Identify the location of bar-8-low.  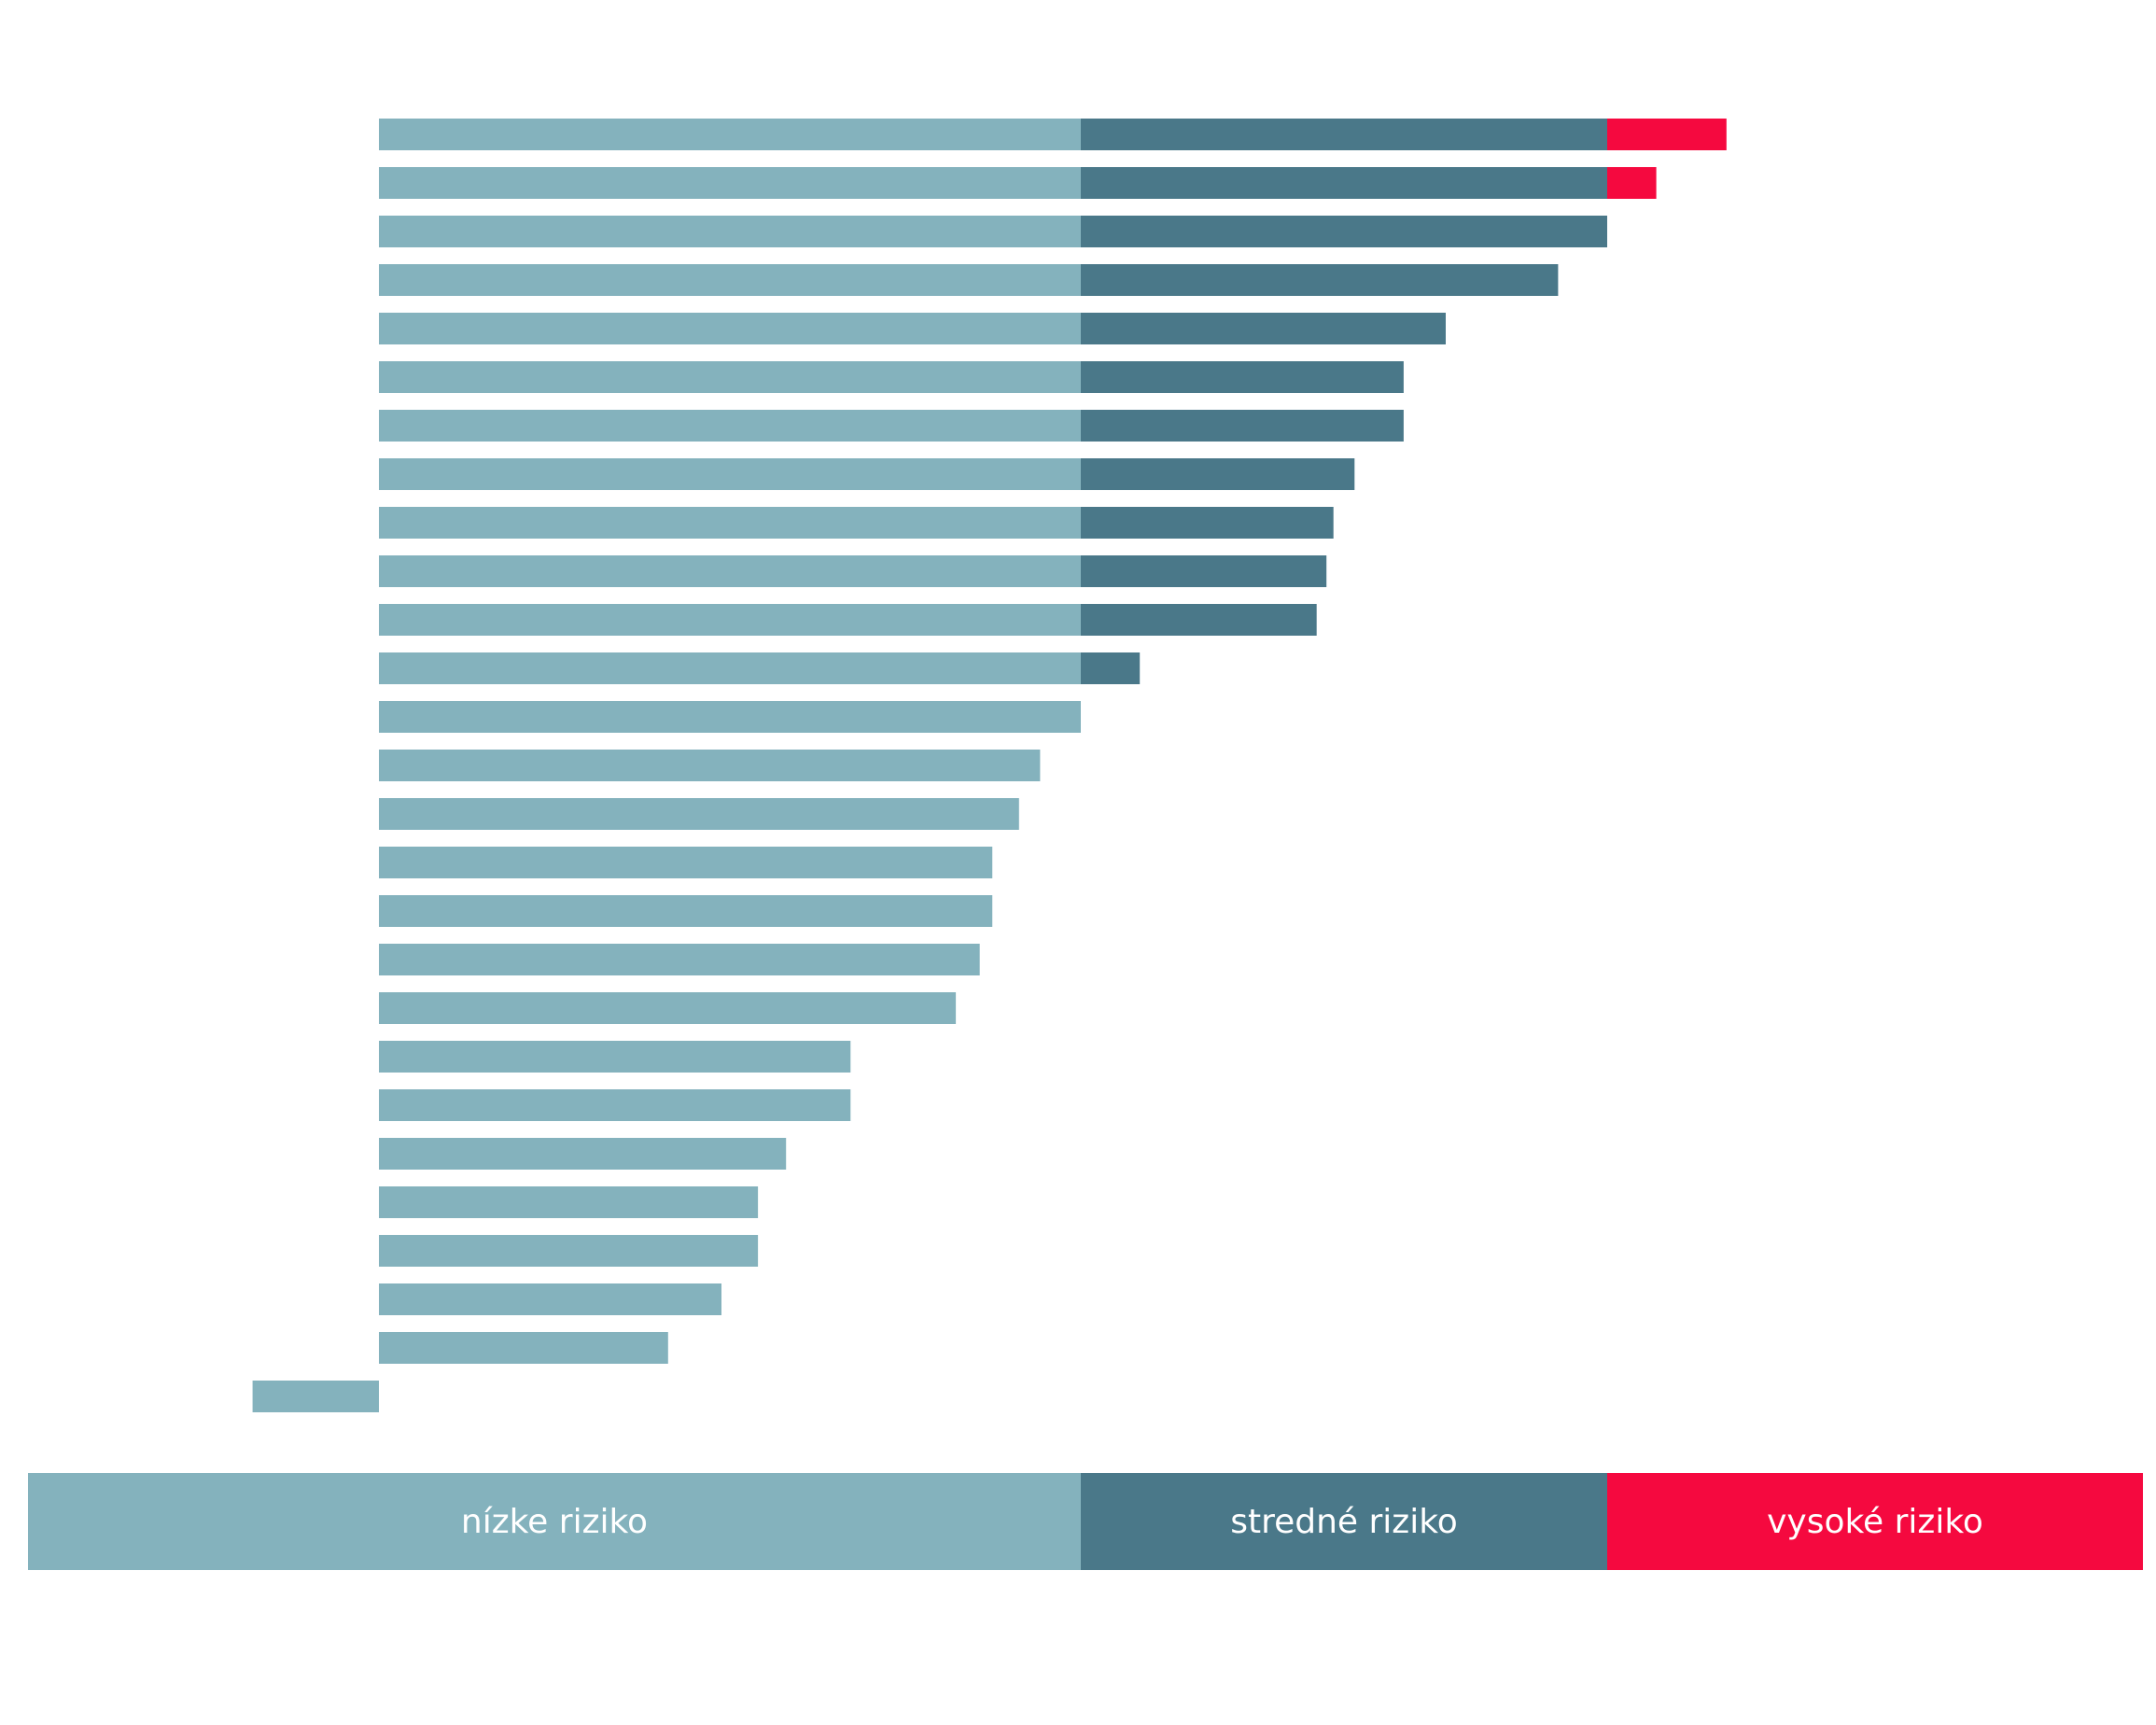
(730, 474).